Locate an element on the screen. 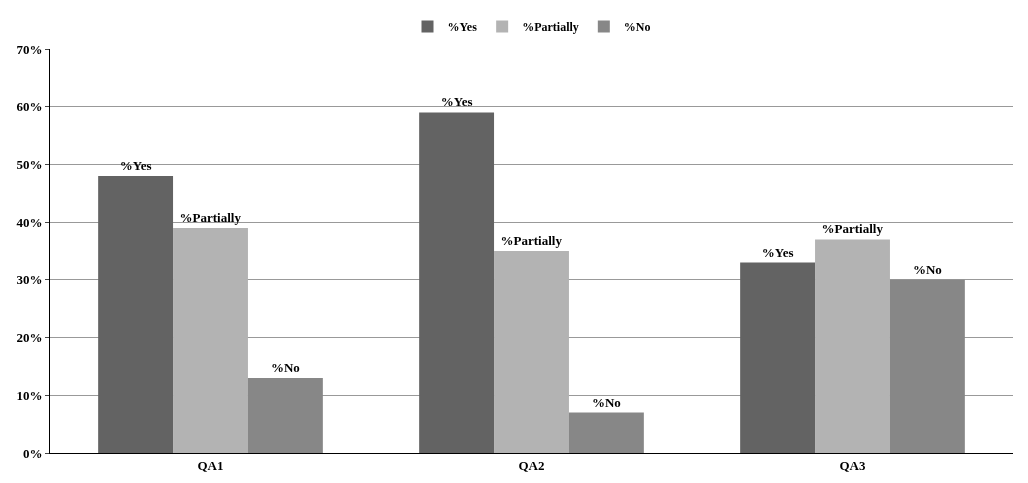 The height and width of the screenshot is (483, 1028). legend-label: %No is located at coordinates (637, 27).